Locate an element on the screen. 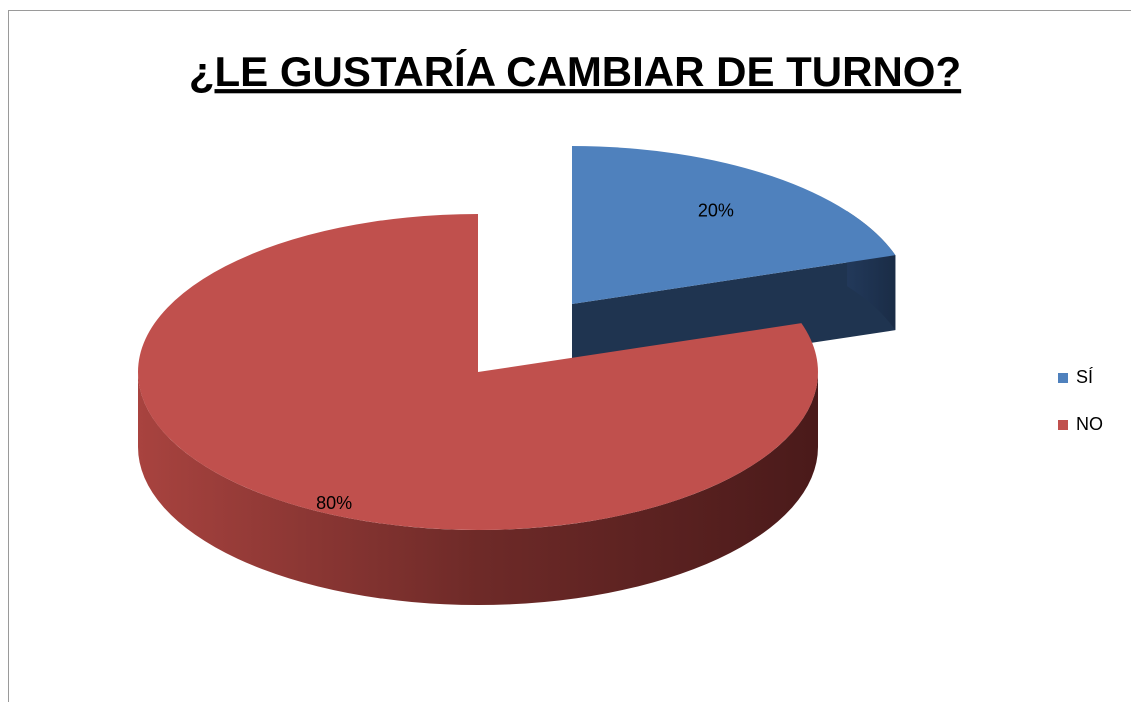 This screenshot has height=702, width=1131. legend-label: NO is located at coordinates (1089, 424).